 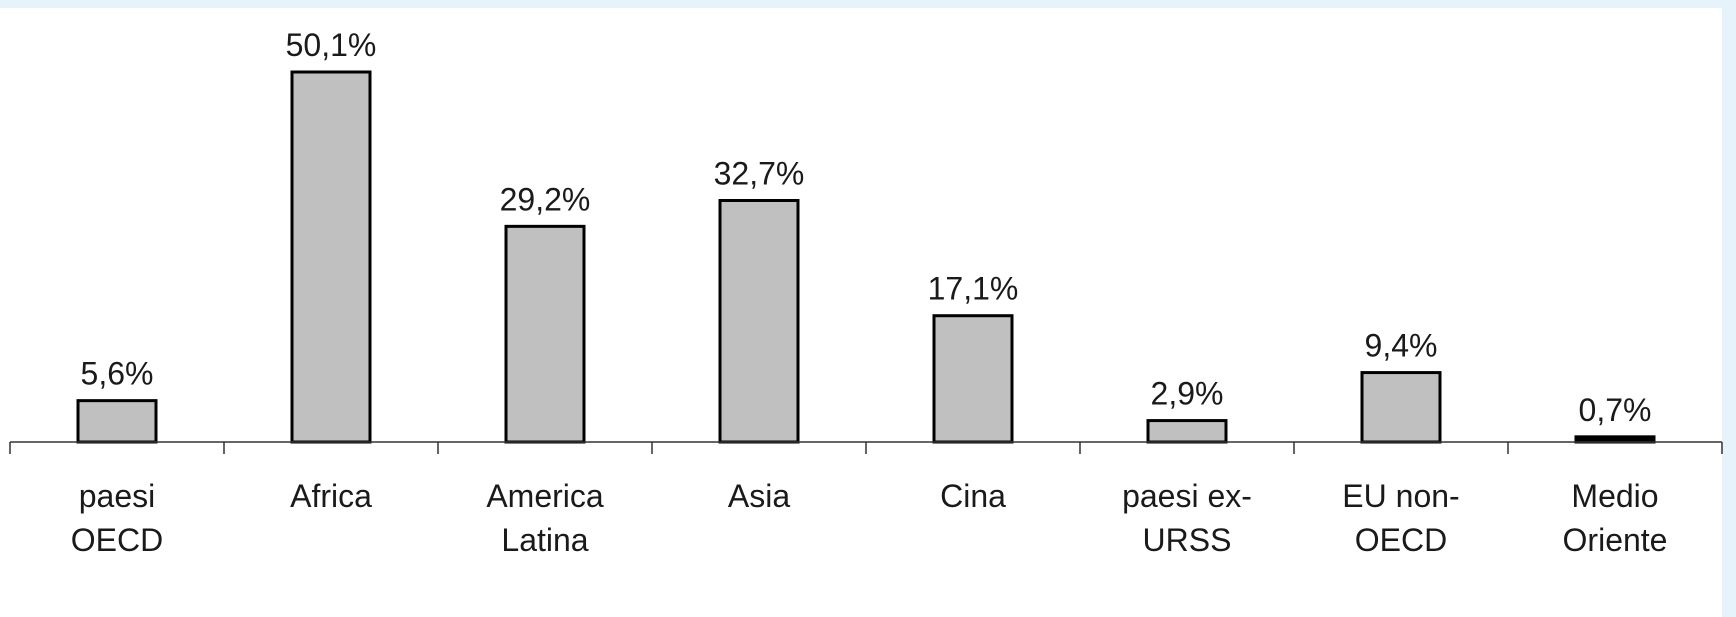 What do you see at coordinates (1614, 496) in the screenshot?
I see `category-label-line: Medio` at bounding box center [1614, 496].